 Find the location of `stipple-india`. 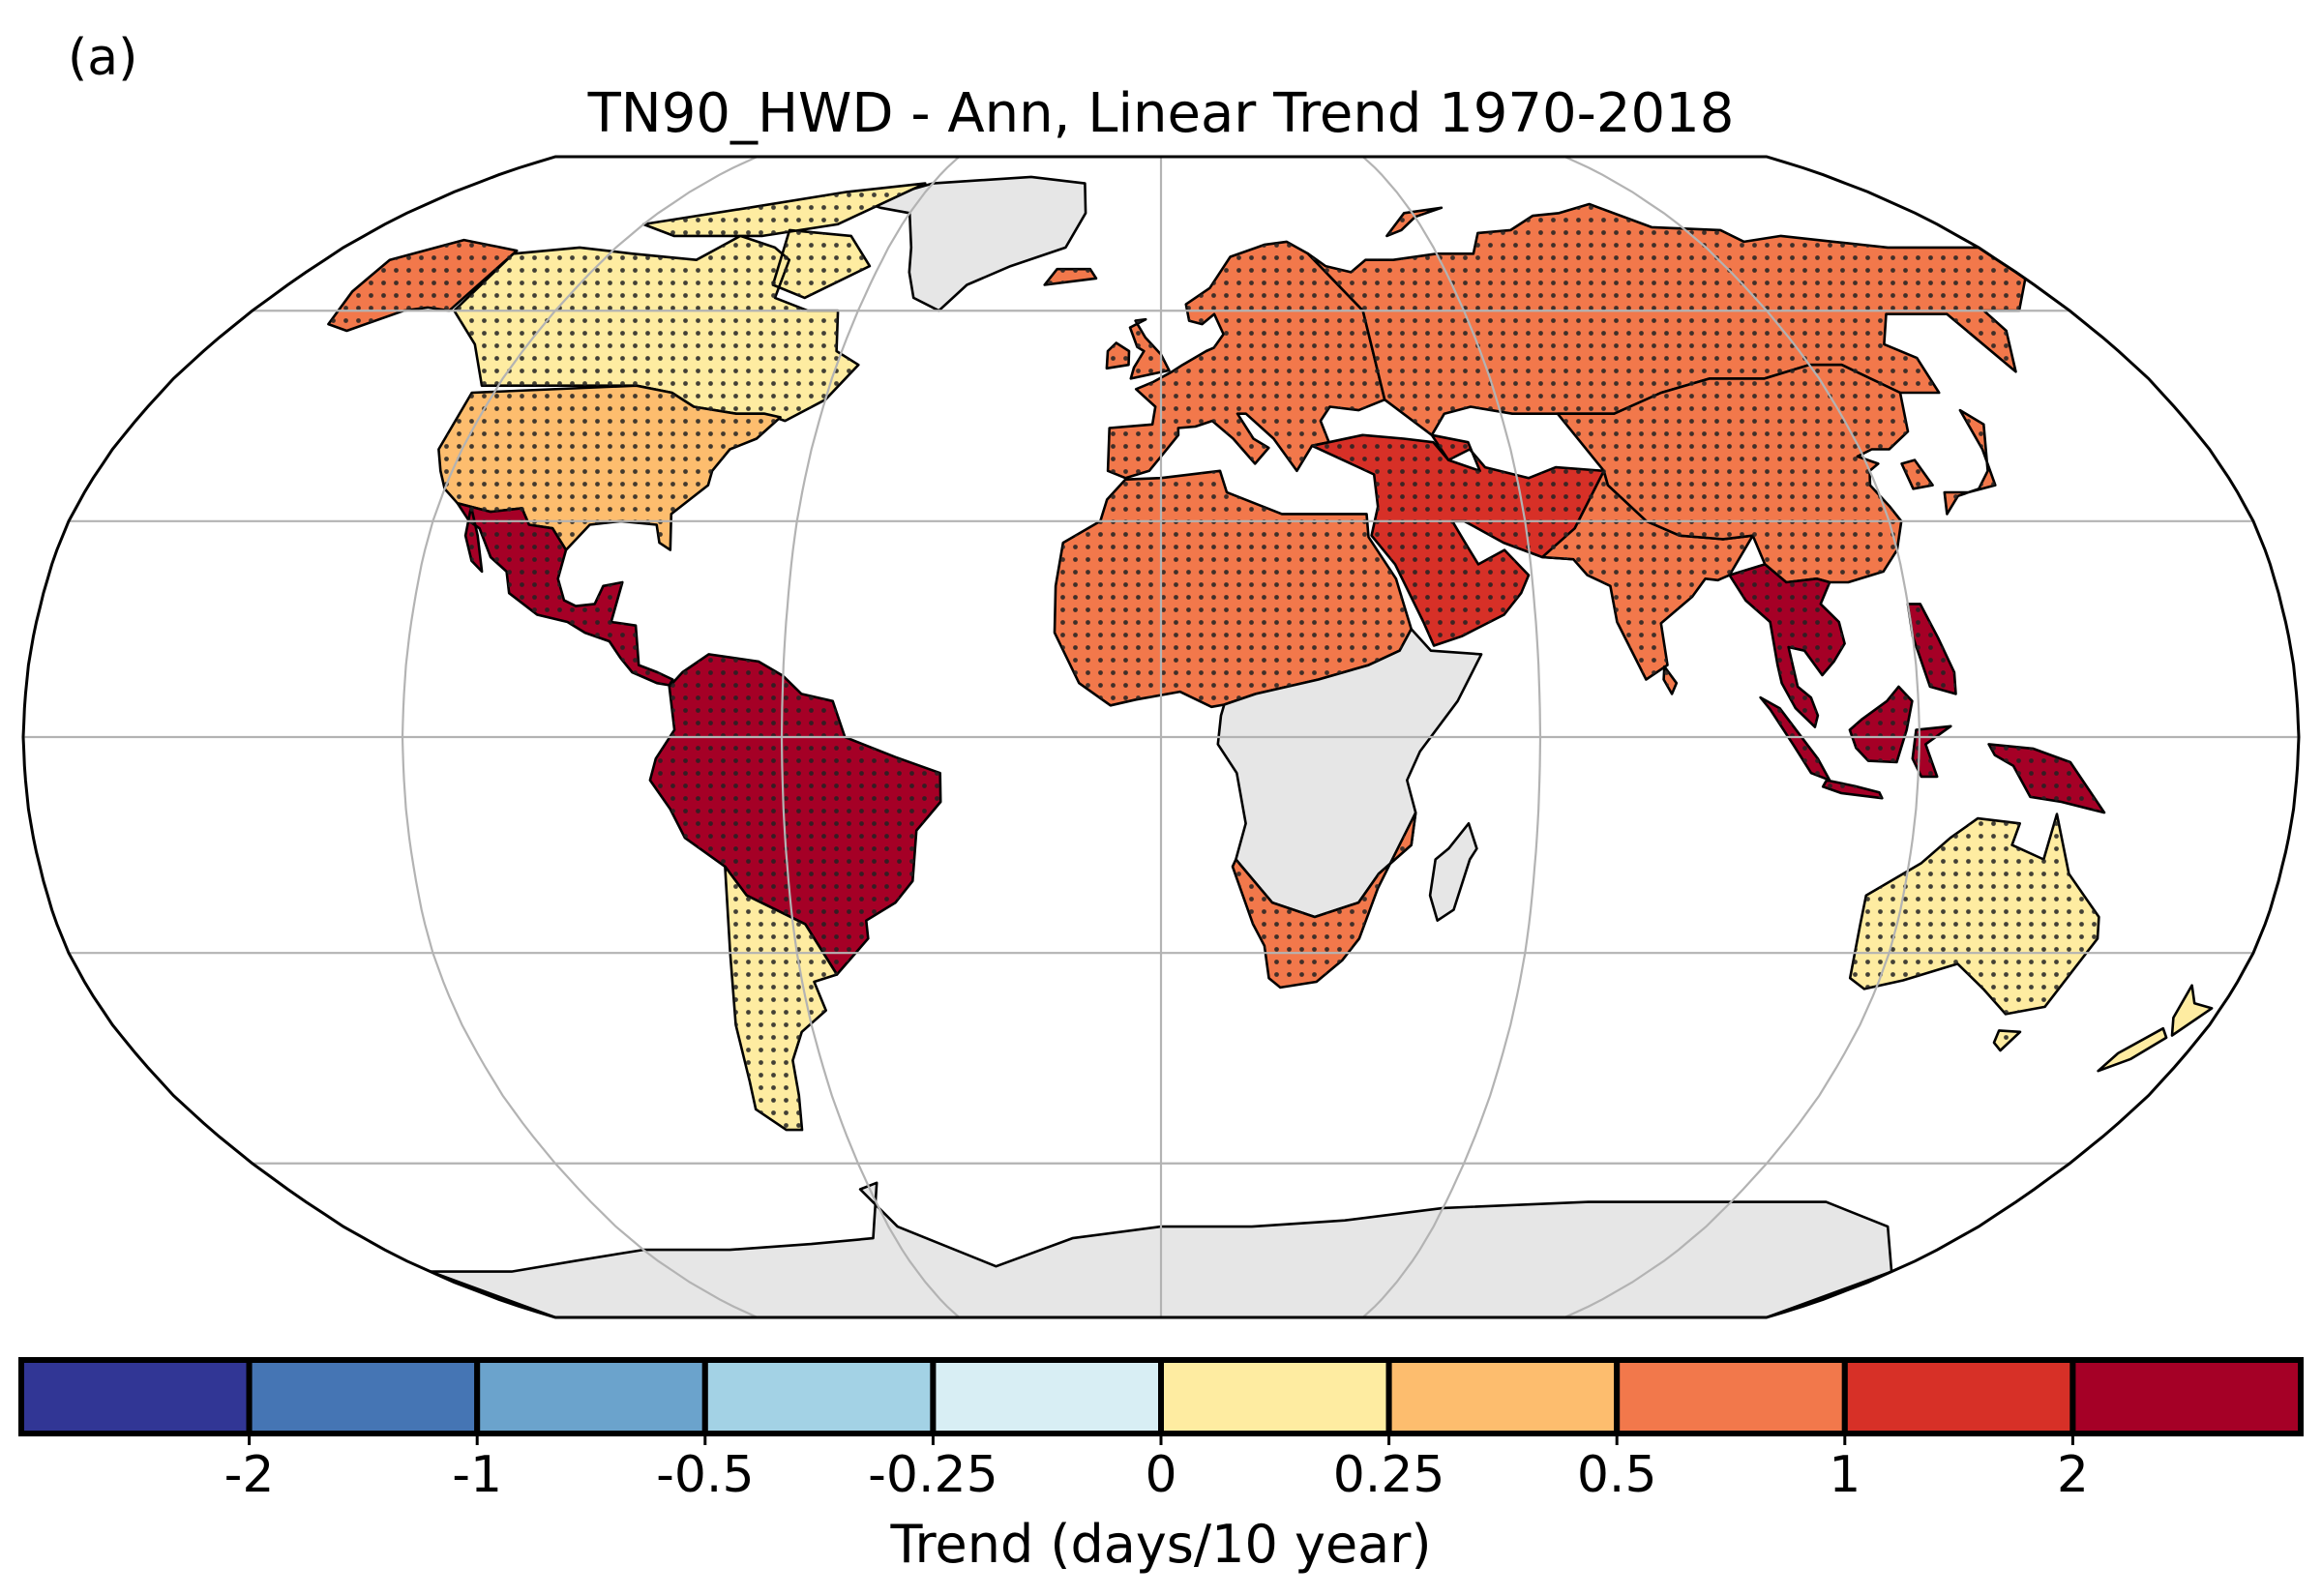

stipple-india is located at coordinates (1647, 582).